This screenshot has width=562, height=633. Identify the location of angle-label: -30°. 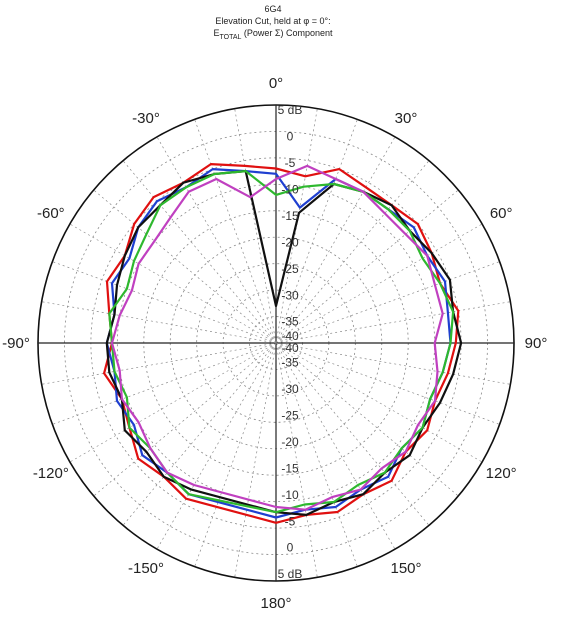
(146, 118).